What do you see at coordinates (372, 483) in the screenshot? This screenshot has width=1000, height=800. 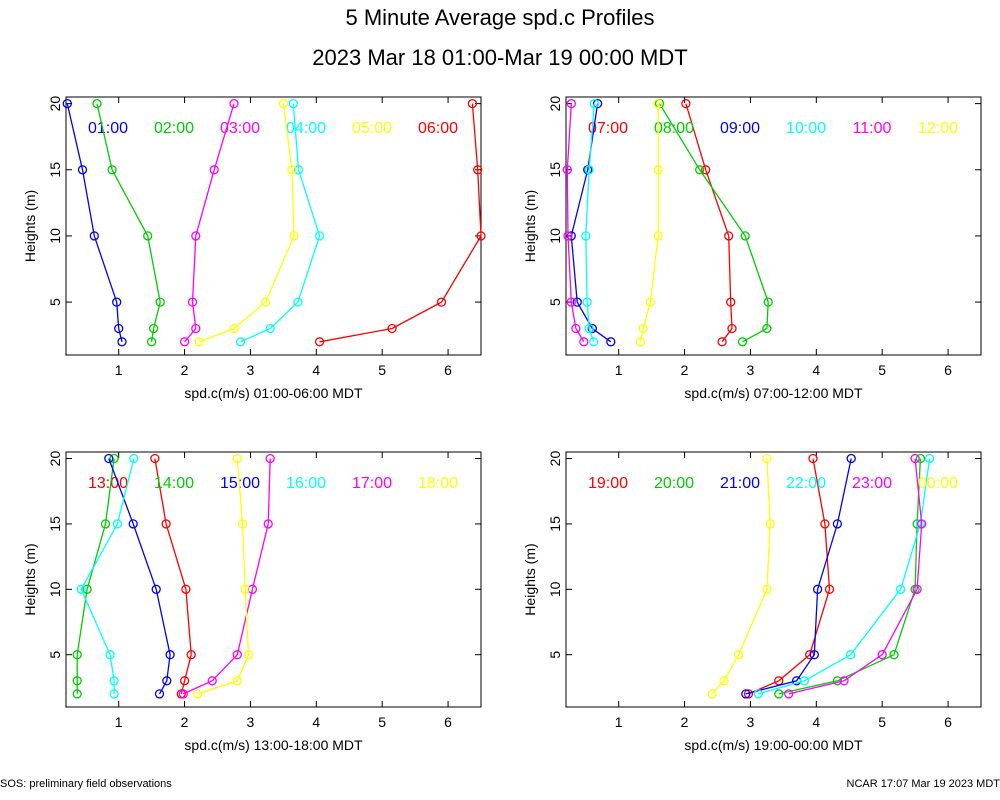 I see `legend-label: 17:00` at bounding box center [372, 483].